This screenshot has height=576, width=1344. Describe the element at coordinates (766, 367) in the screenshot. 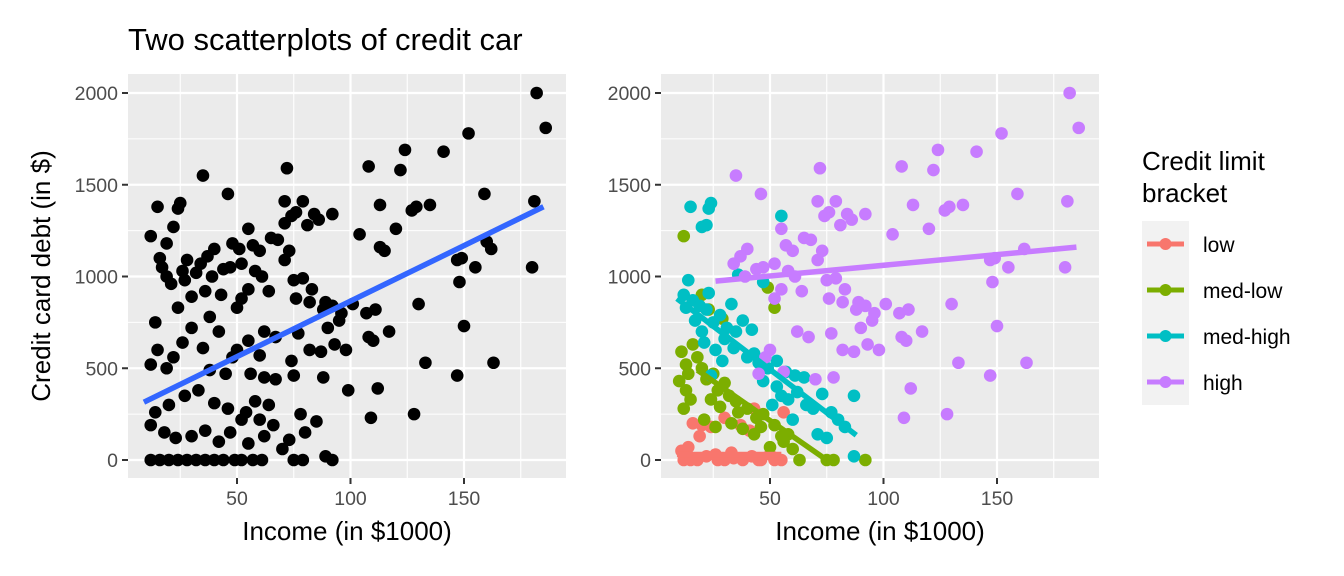

I see `regression-line-med-high` at that location.